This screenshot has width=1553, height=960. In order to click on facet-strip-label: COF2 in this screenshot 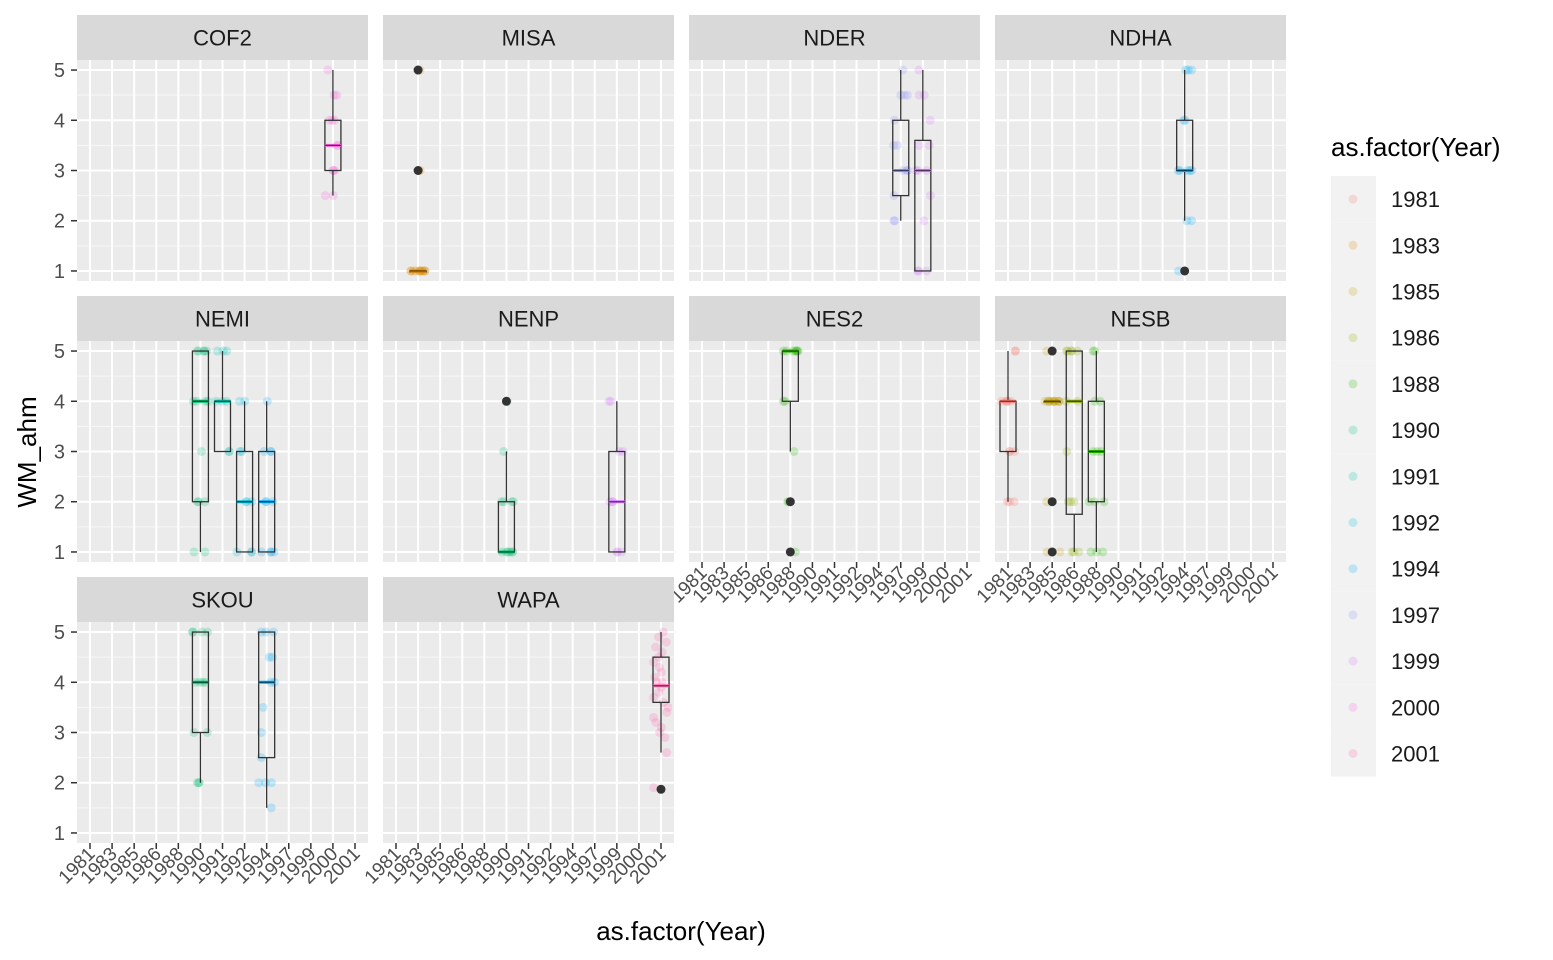, I will do `click(222, 38)`.